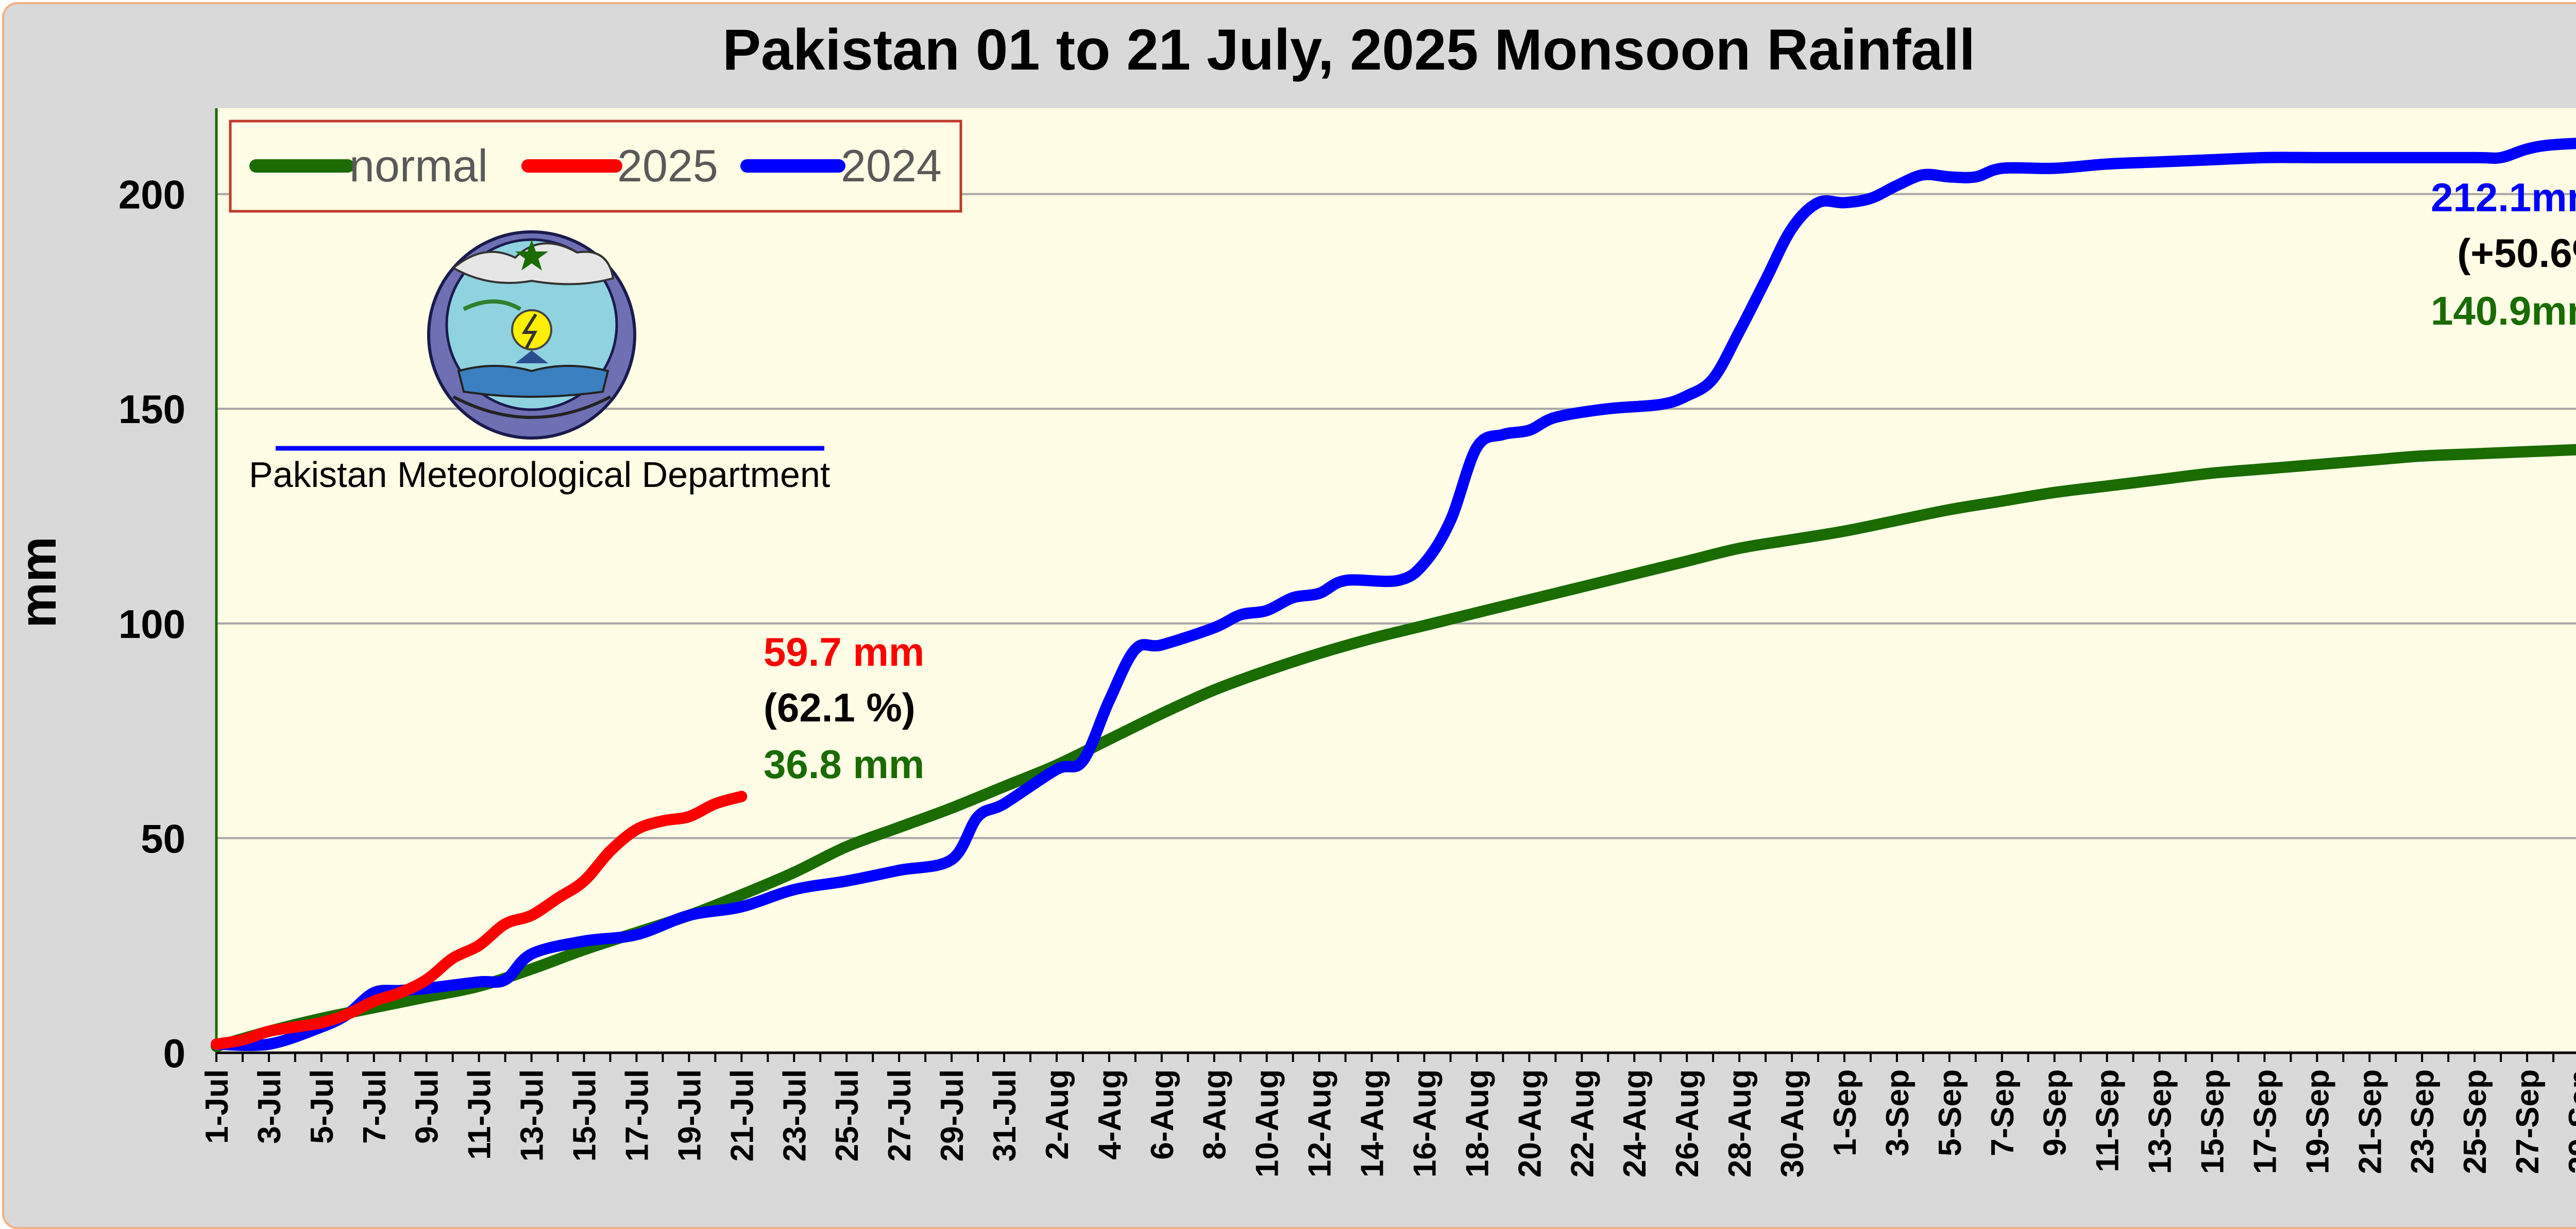 The height and width of the screenshot is (1229, 2576). What do you see at coordinates (1320, 1123) in the screenshot?
I see `x-tick-label: 12-Aug` at bounding box center [1320, 1123].